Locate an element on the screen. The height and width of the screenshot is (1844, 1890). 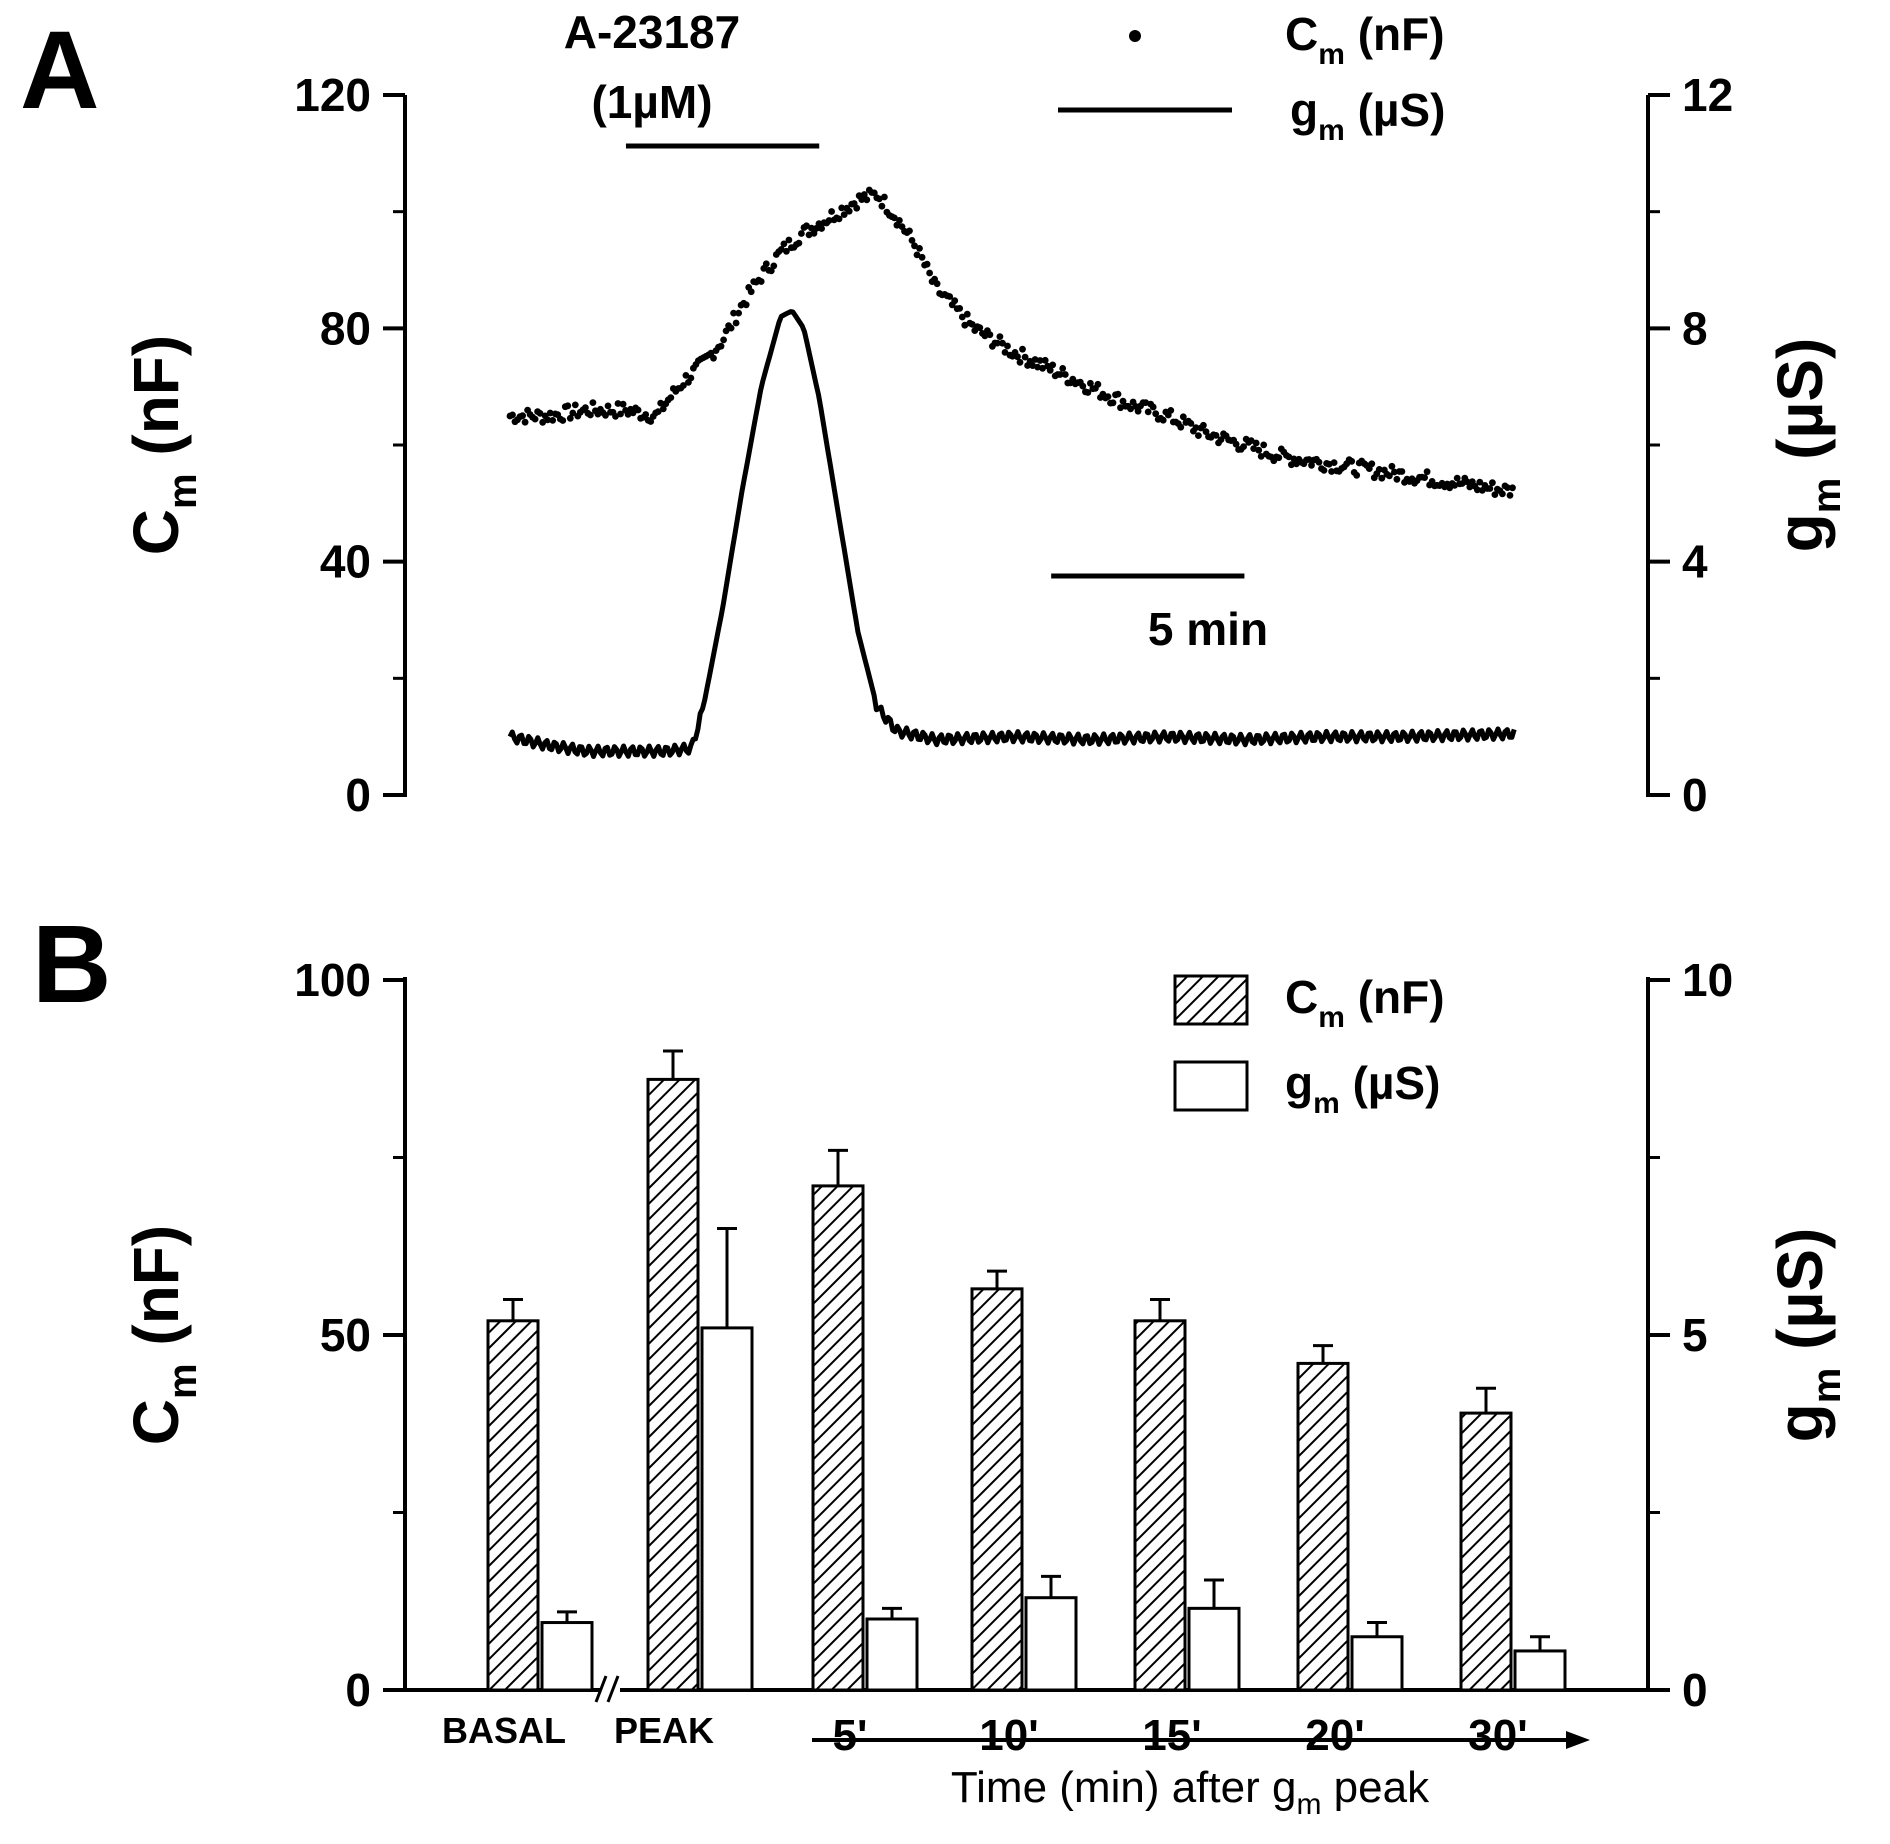
panel-a-cm-series is located at coordinates (1011, 342).